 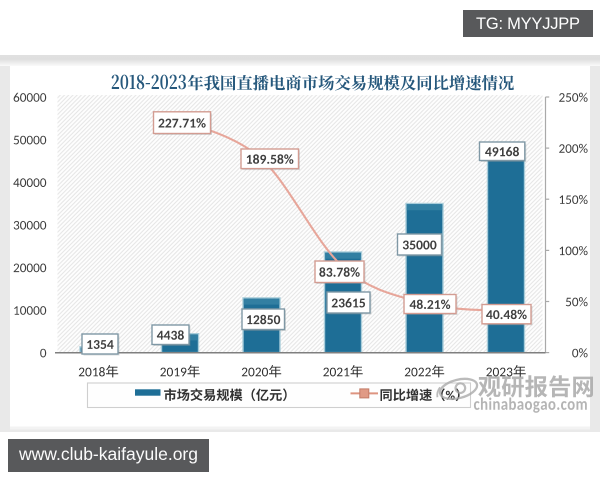 I want to click on svg-text: www.club-kaifayule.org, so click(x=108, y=454).